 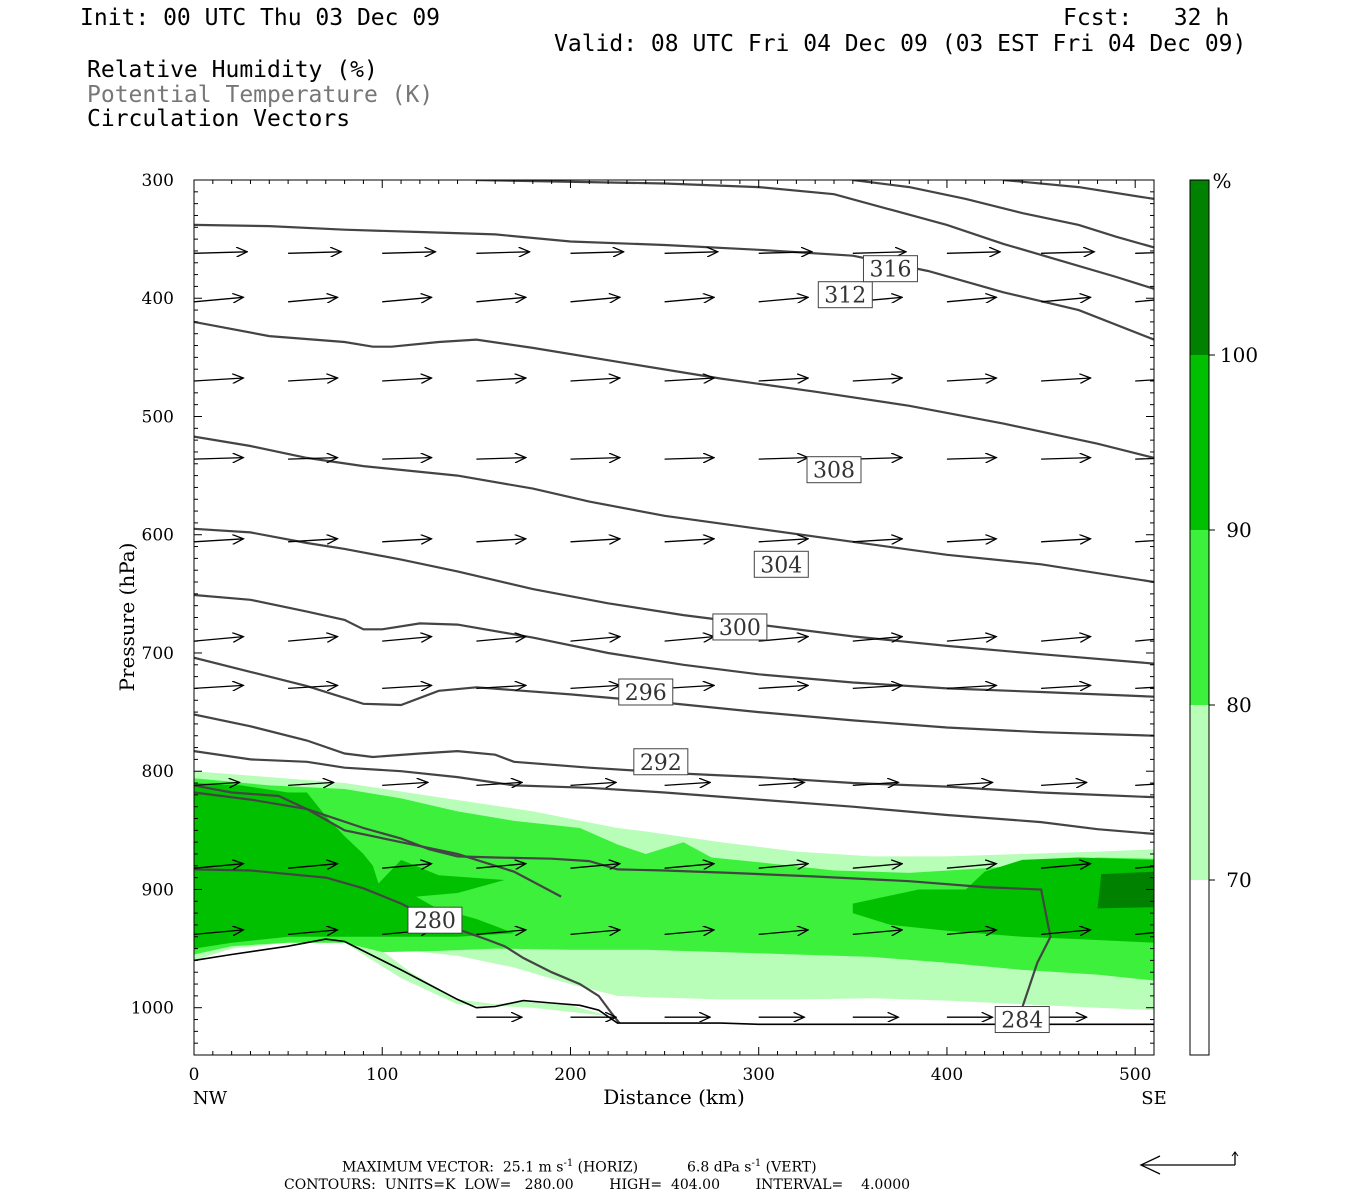 I want to click on max-vector-horiz-unit: m s, so click(x=551, y=1167).